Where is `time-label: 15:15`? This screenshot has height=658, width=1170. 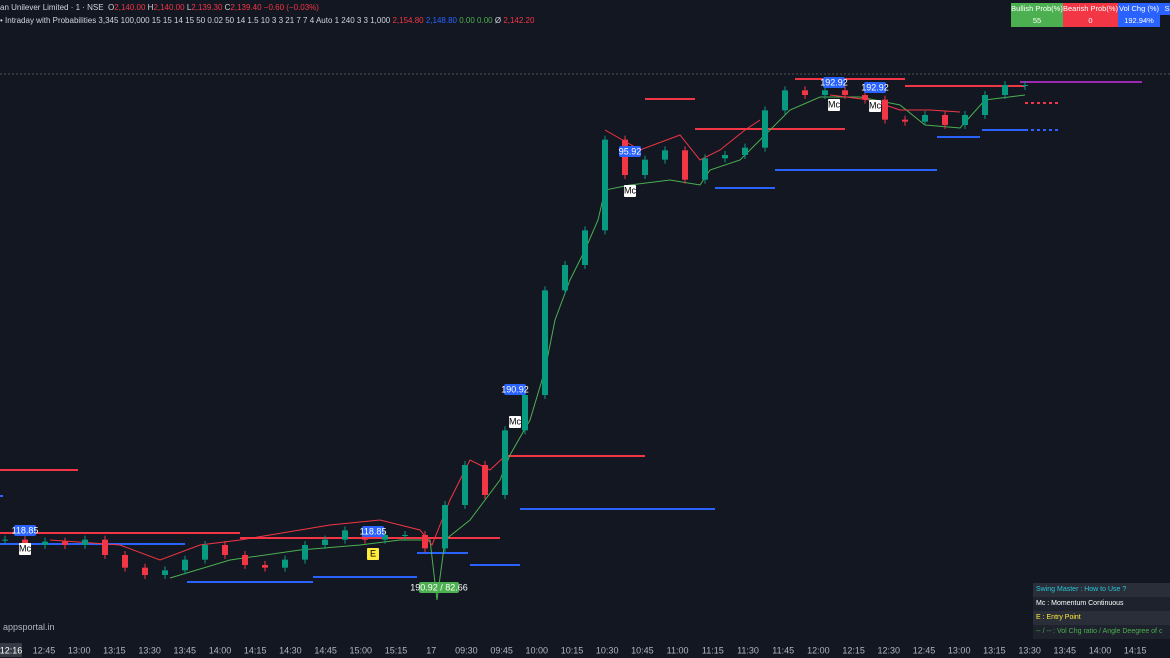 time-label: 15:15 is located at coordinates (396, 650).